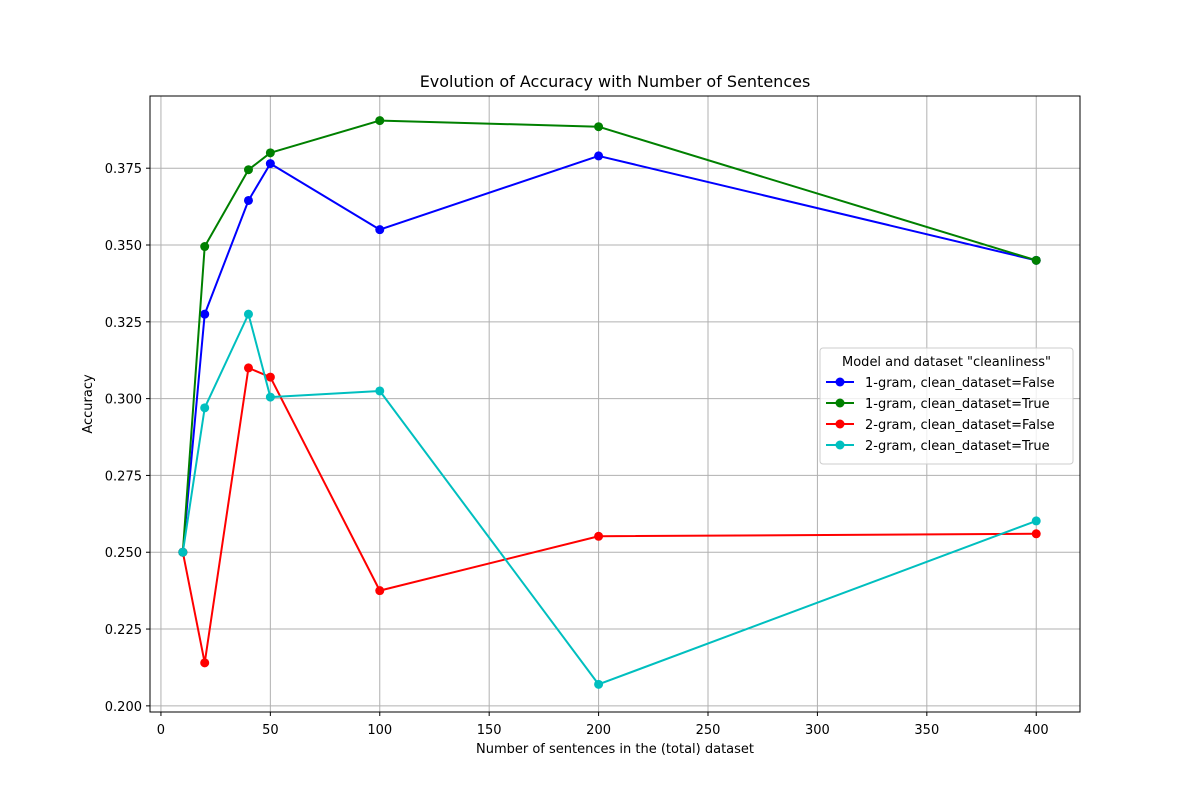  I want to click on x-tick-label: 200, so click(598, 730).